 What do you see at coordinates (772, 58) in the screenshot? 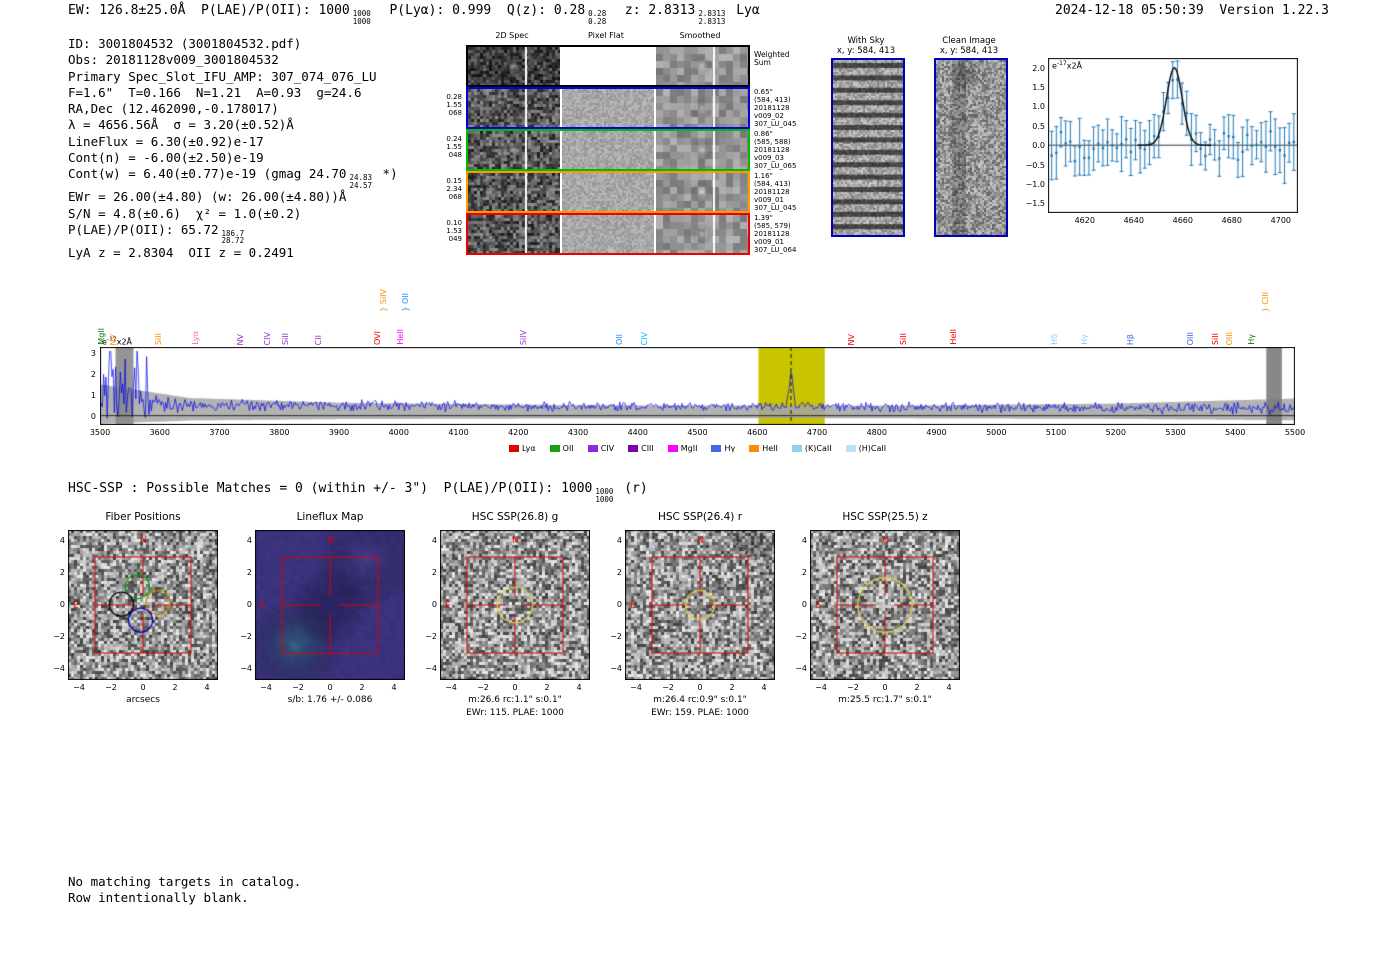
I see `weighted-sum-label: Weighted Sum` at bounding box center [772, 58].